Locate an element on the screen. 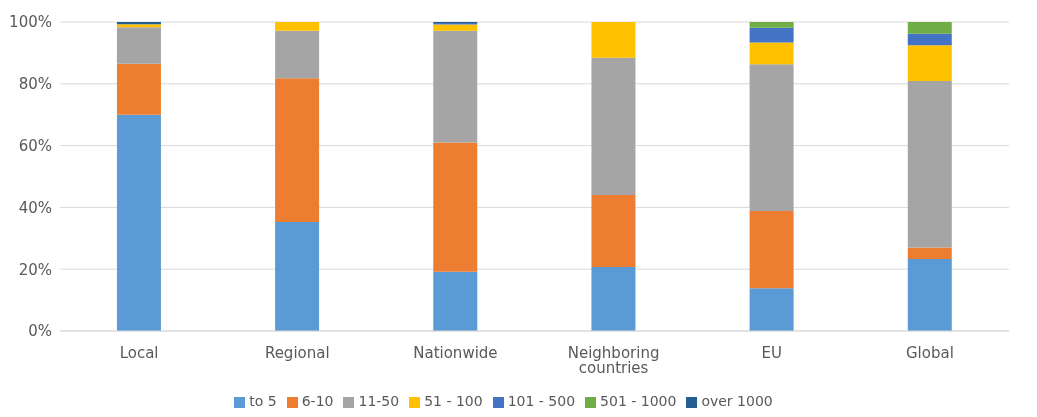 The height and width of the screenshot is (417, 1037). y-tick-label: 20% is located at coordinates (35, 269).